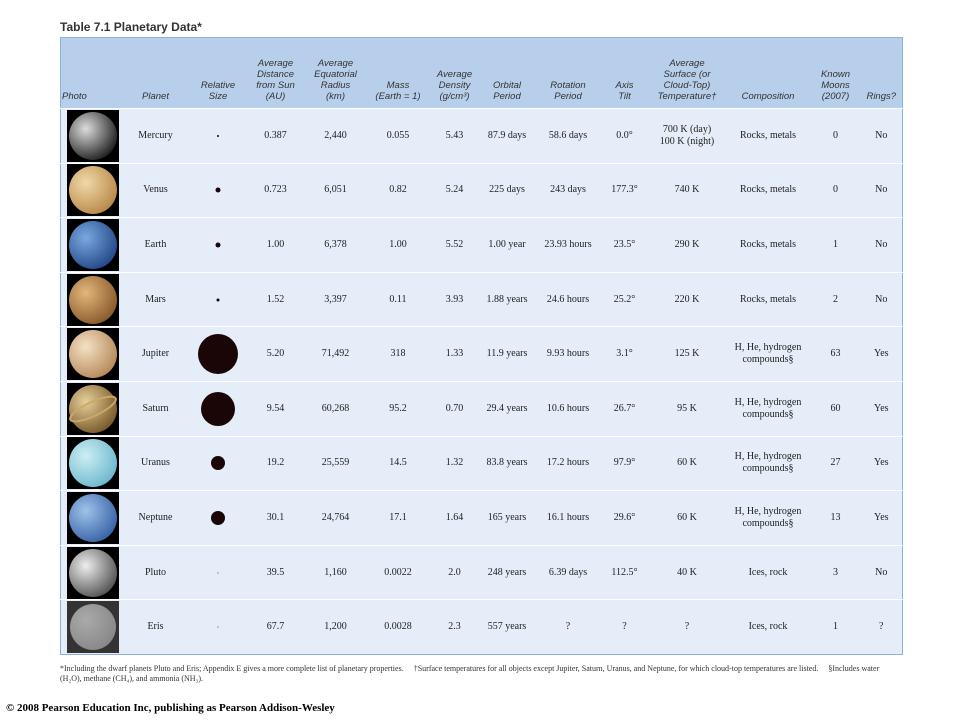 The image size is (960, 720). Describe the element at coordinates (454, 245) in the screenshot. I see `data-cell: 5.52` at that location.